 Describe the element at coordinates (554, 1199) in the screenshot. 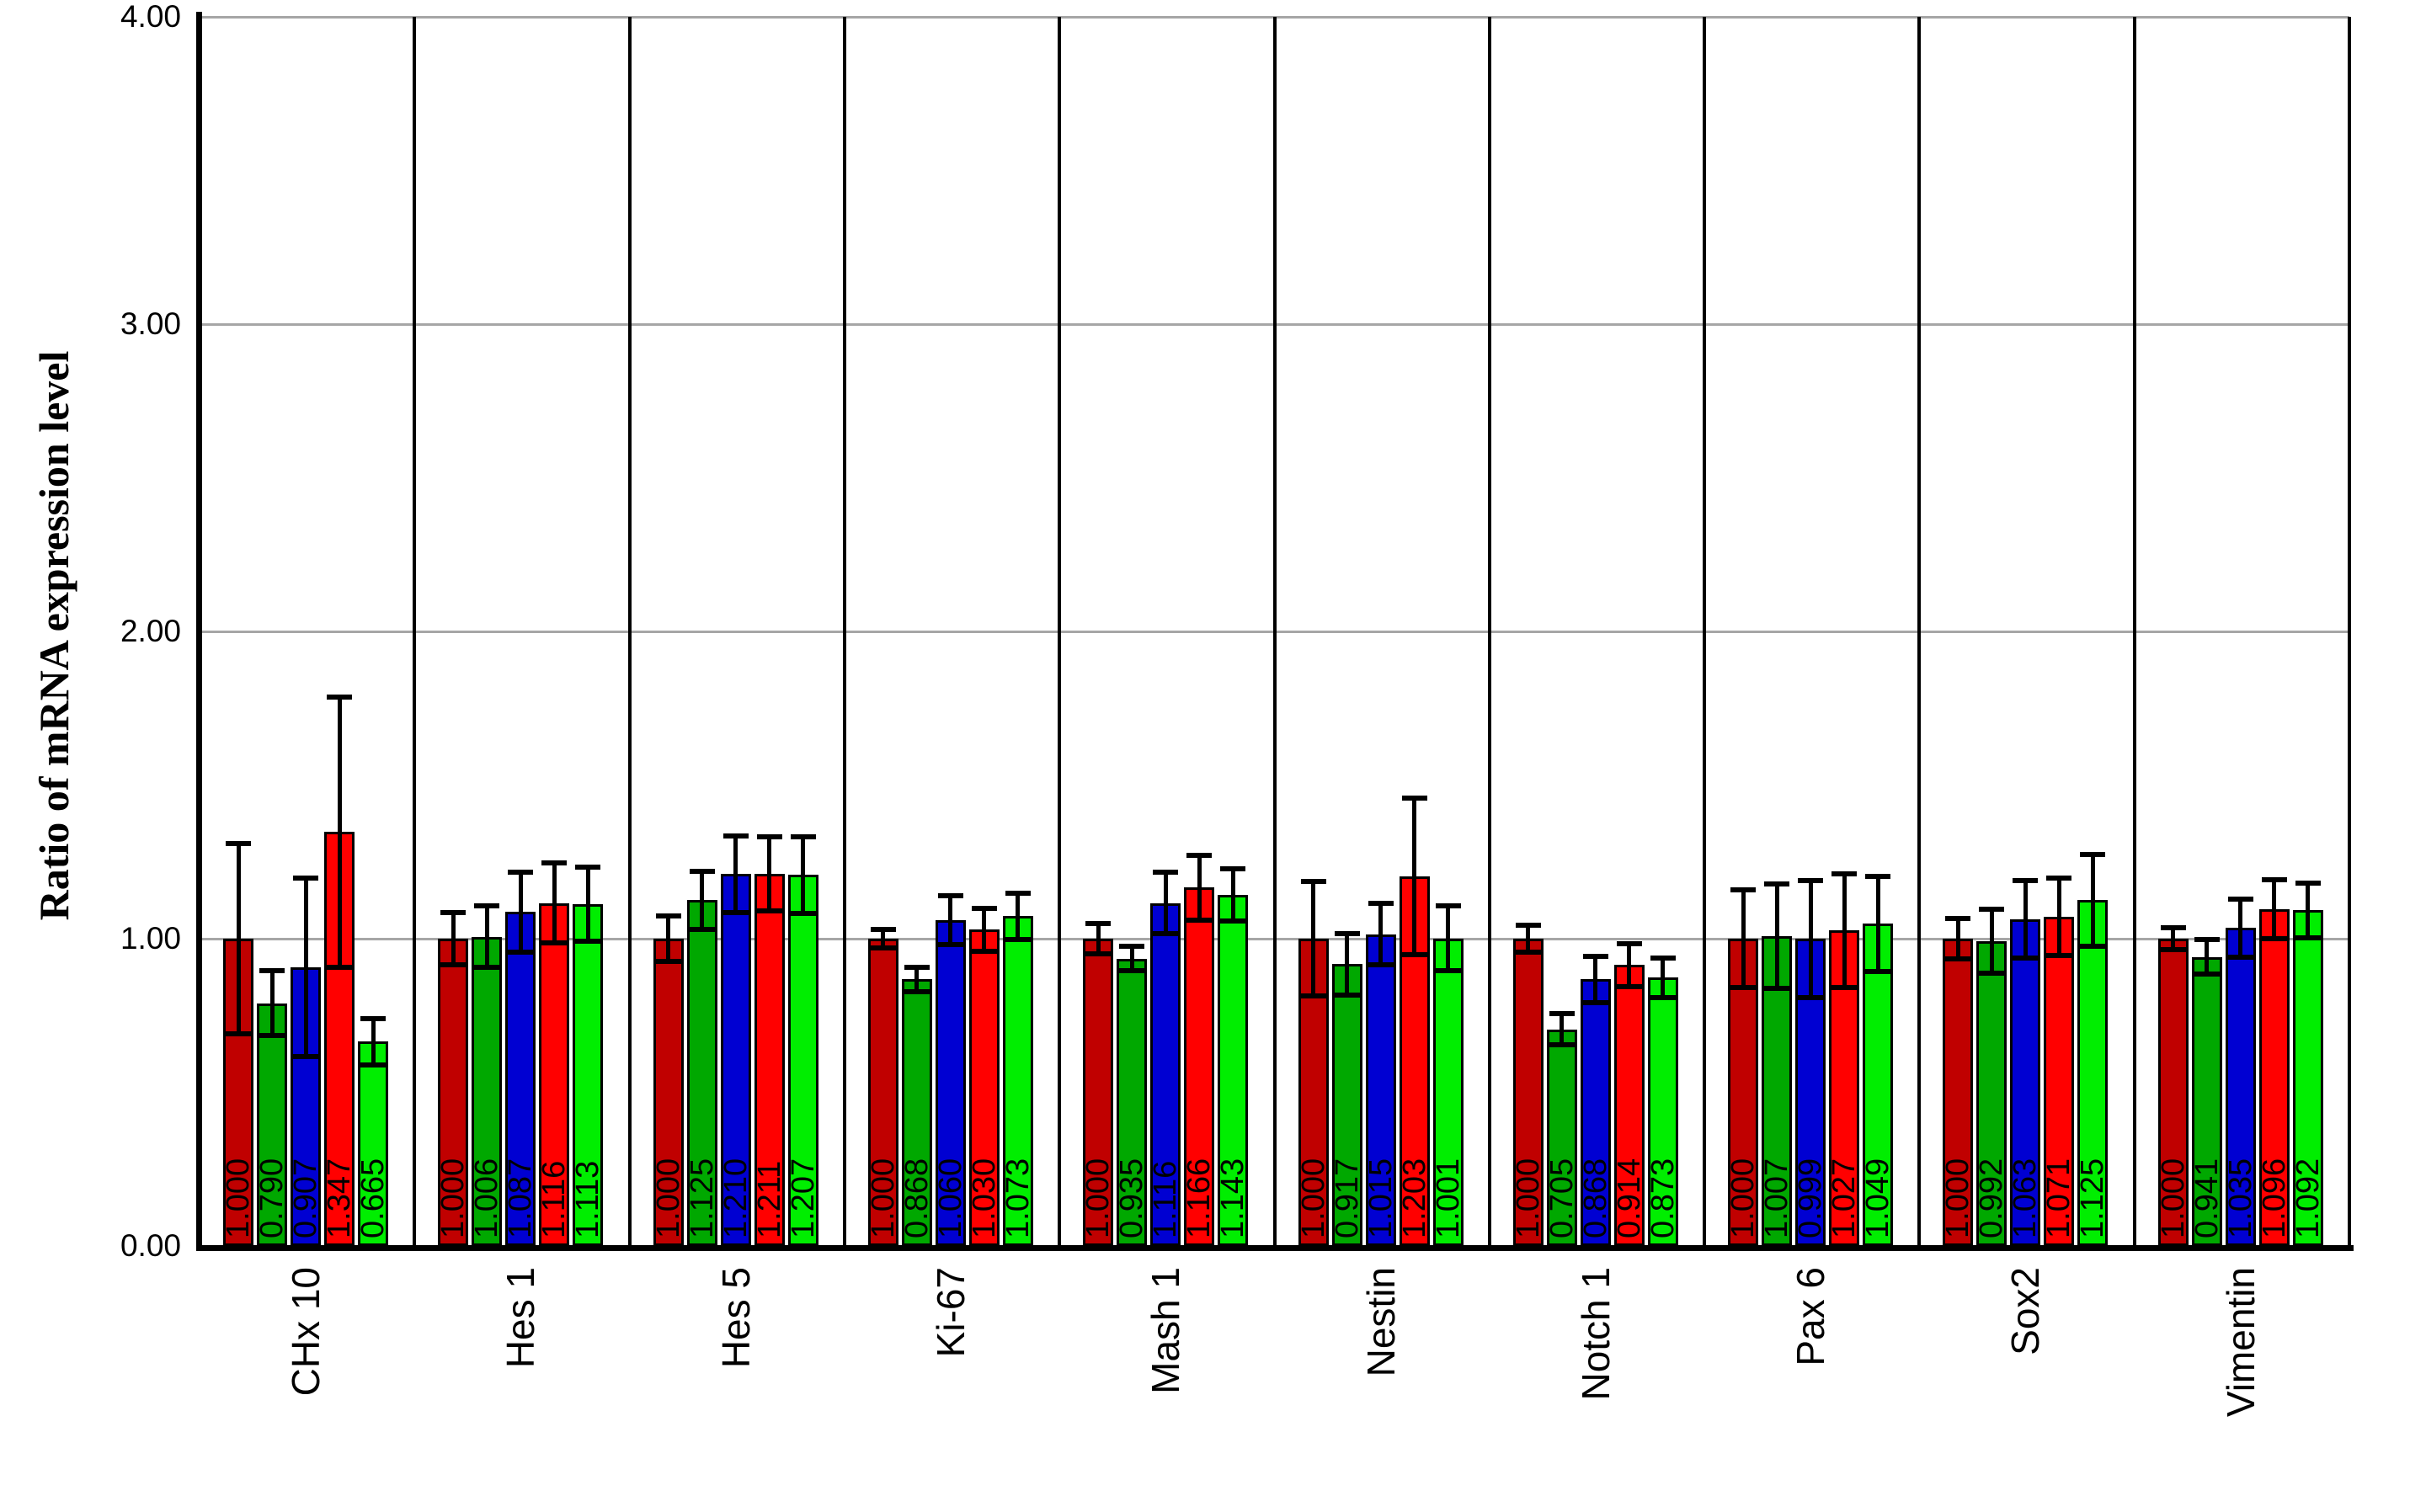

I see `bar-value-label: 1.116` at that location.